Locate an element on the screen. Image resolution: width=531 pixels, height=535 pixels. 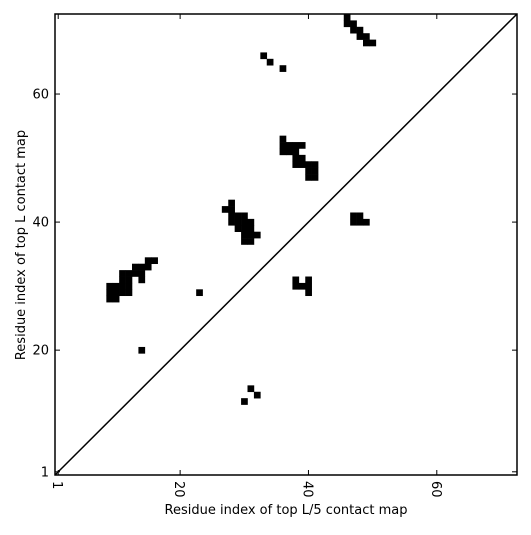
y-tick-label: 20 is located at coordinates (40, 351).